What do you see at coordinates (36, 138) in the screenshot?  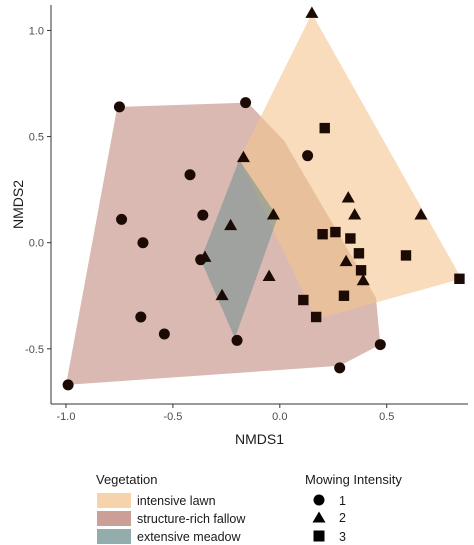 I see `y-tick-label: 0.5` at bounding box center [36, 138].